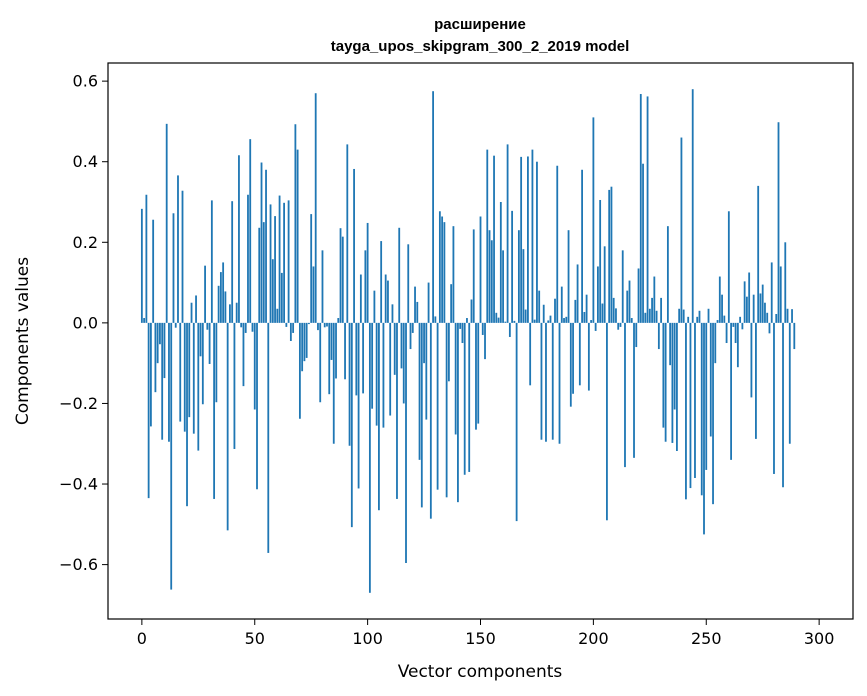  What do you see at coordinates (78, 564) in the screenshot?
I see `y-tick-label: −0.6` at bounding box center [78, 564].